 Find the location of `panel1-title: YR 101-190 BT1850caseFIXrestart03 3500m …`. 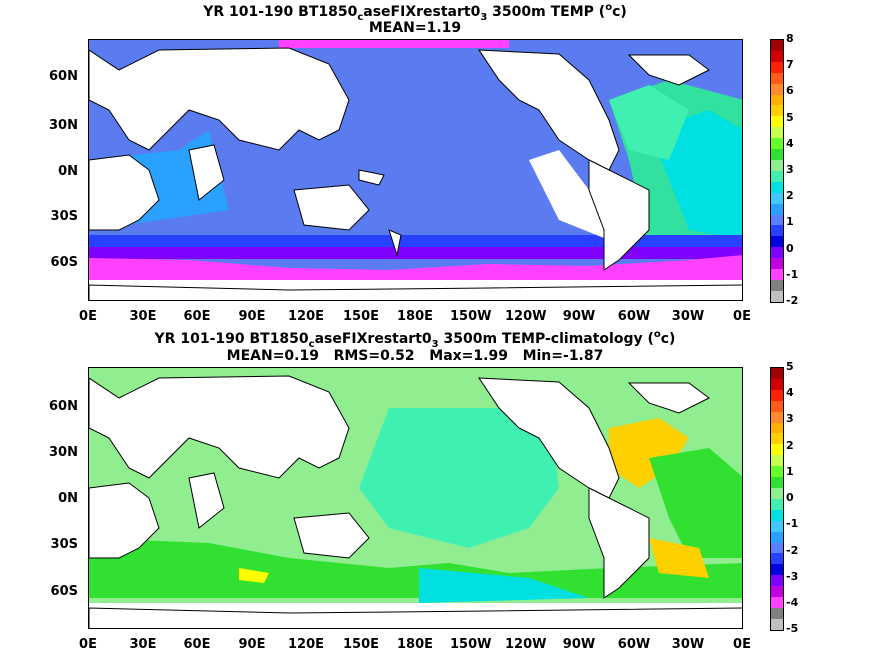

panel1-title: YR 101-190 BT1850caseFIXrestart03 3500m … is located at coordinates (415, 12).